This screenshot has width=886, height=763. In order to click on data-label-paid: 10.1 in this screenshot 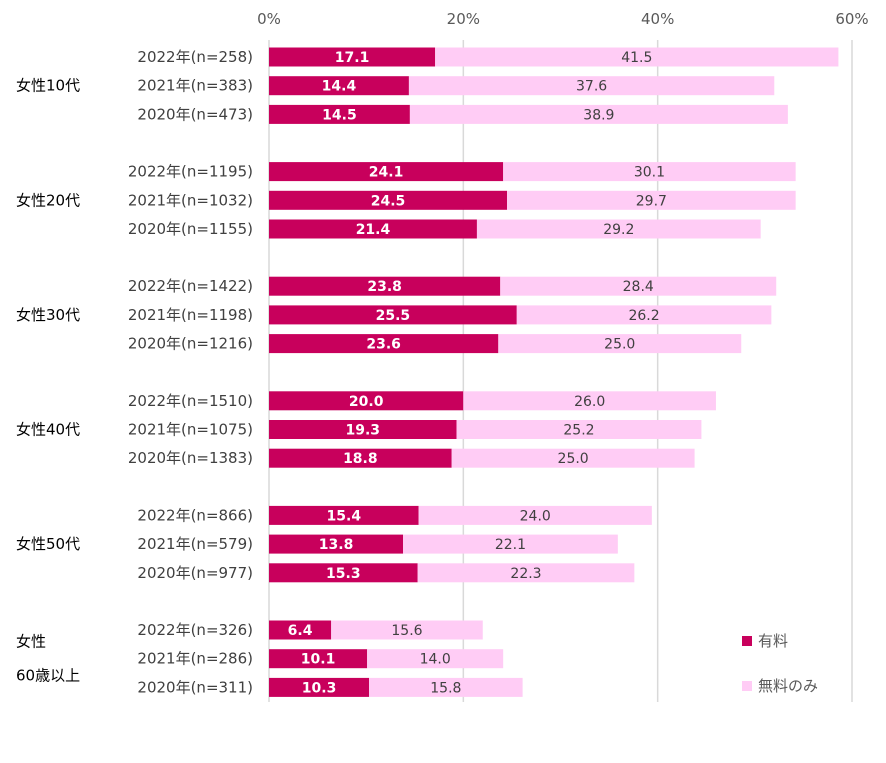, I will do `click(318, 660)`.